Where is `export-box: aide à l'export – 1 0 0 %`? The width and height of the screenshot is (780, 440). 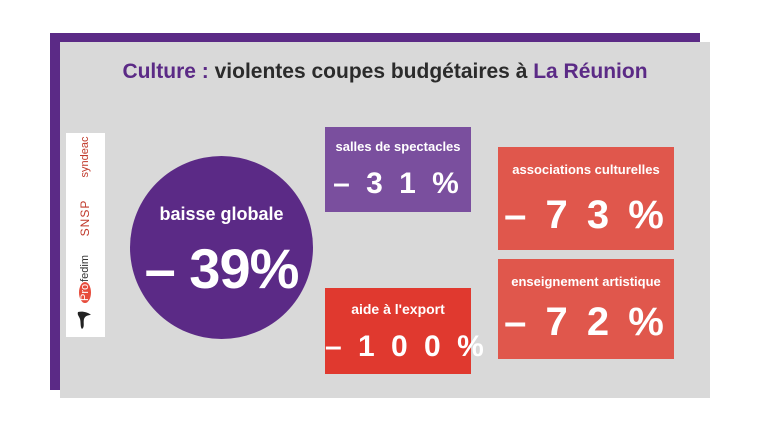
export-box: aide à l'export – 1 0 0 % is located at coordinates (406, 331).